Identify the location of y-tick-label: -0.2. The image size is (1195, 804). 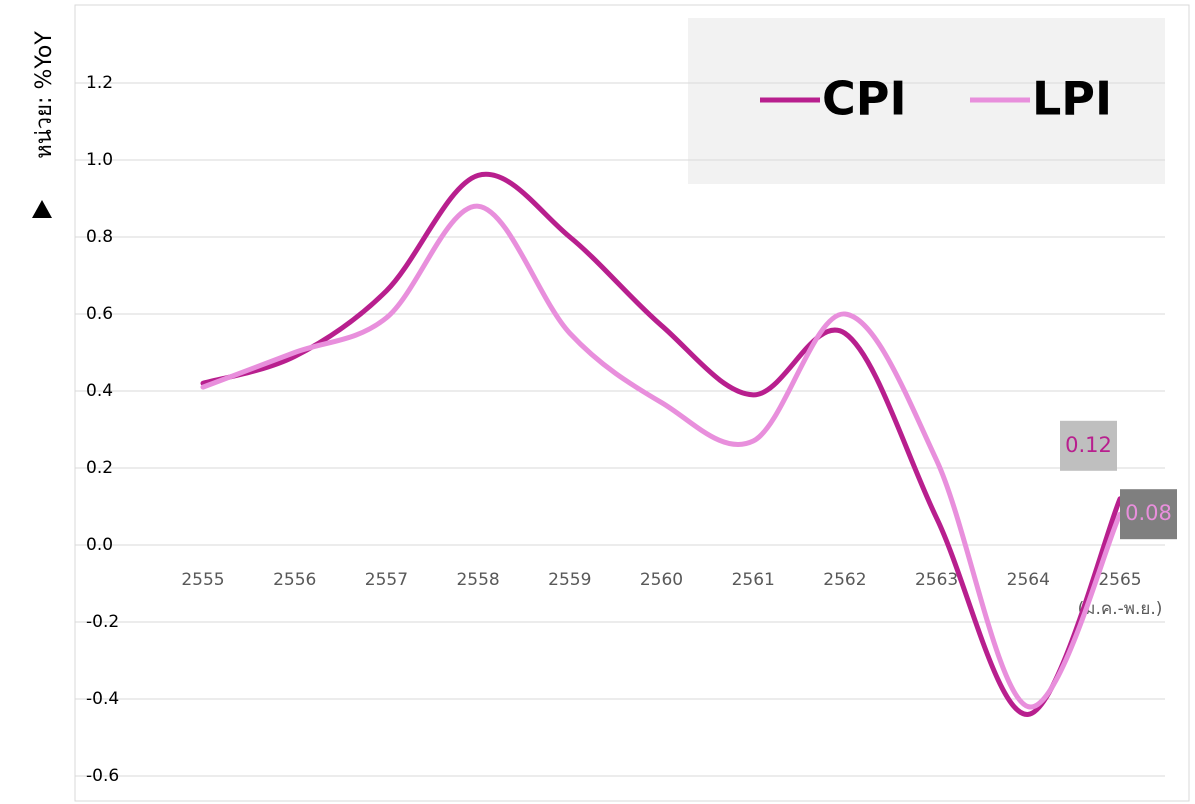
(102, 622).